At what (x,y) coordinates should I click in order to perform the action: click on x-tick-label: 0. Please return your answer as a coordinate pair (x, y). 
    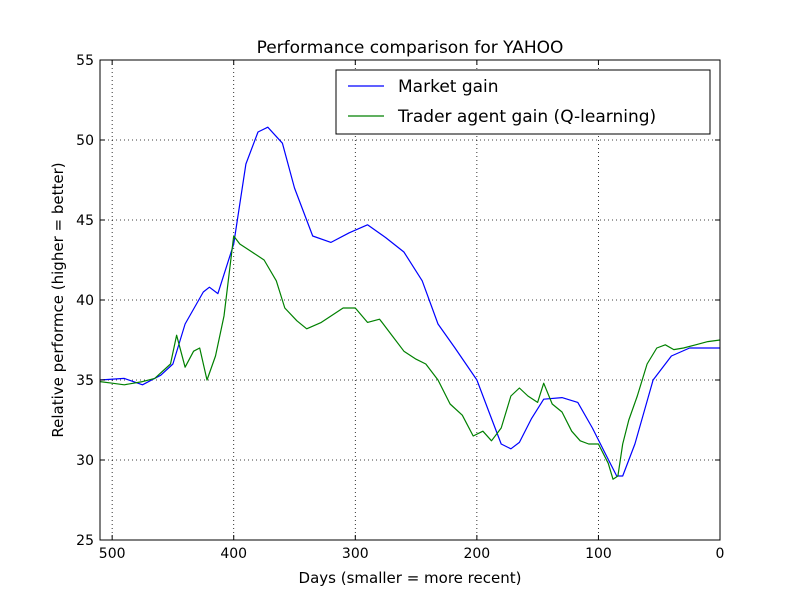
    Looking at the image, I should click on (720, 554).